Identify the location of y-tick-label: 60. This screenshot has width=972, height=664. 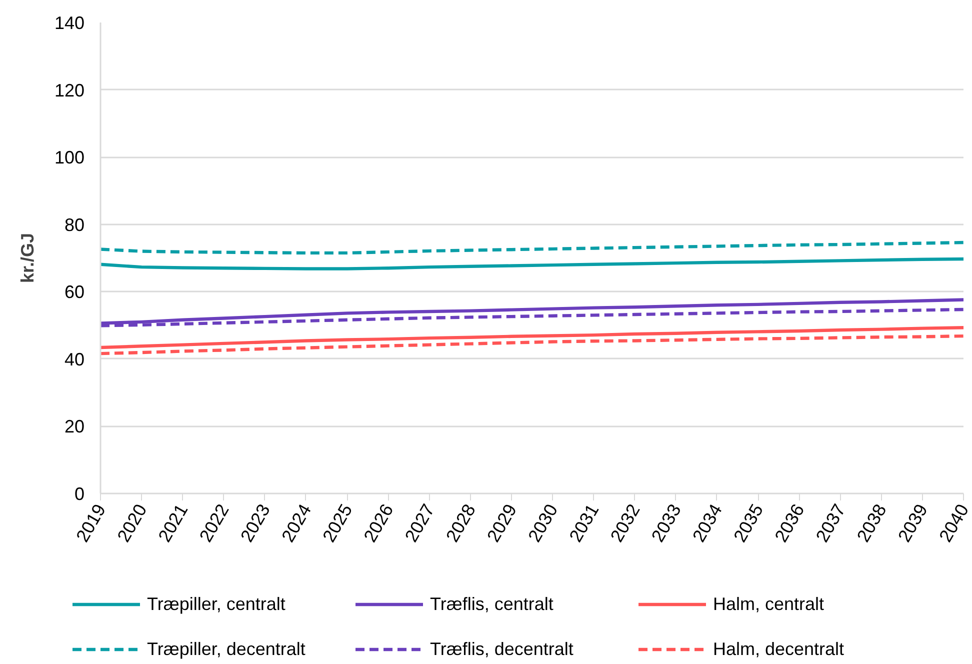
(74, 292).